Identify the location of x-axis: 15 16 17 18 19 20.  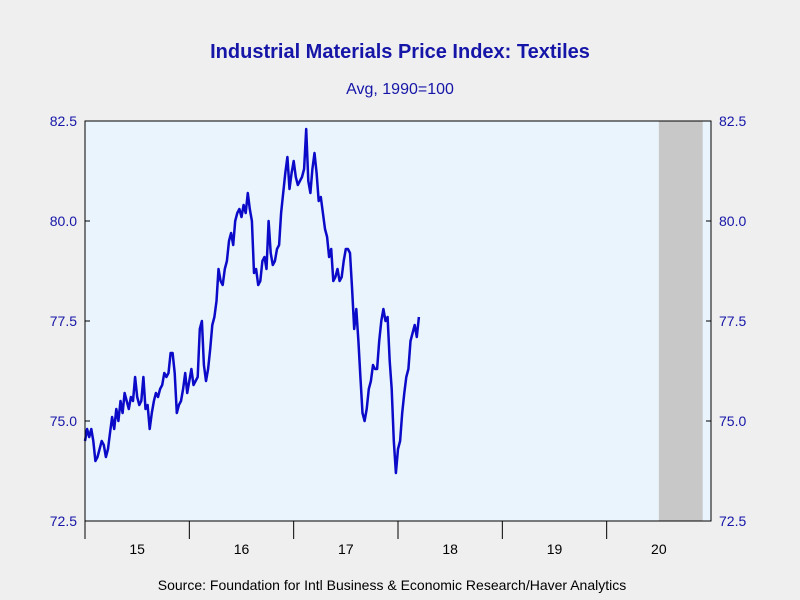
(375, 539).